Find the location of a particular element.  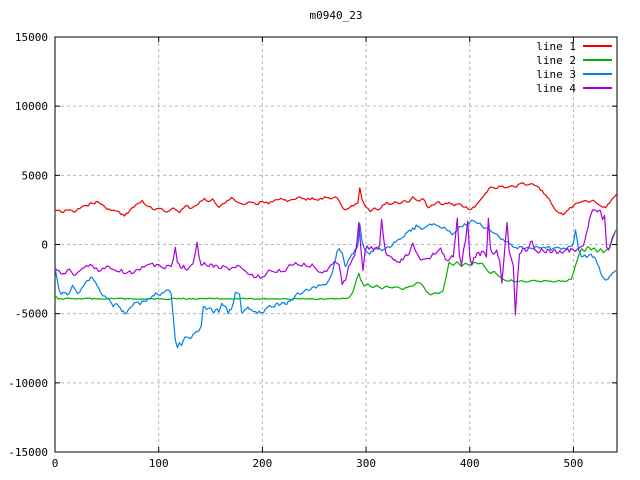

legend-item-line-3: line 3 is located at coordinates (574, 74).